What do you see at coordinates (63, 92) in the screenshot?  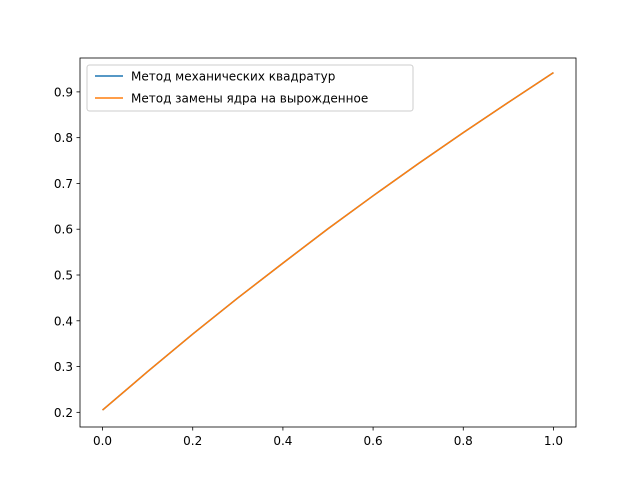 I see `y-tick-label: 0.9` at bounding box center [63, 92].